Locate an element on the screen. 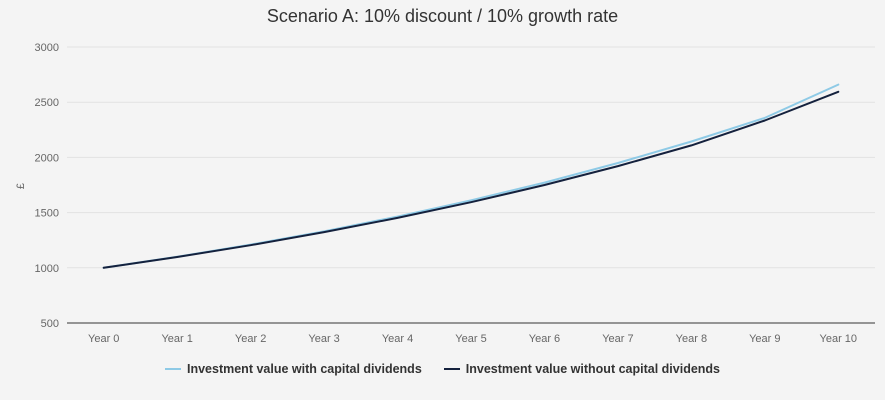  y-tick-label: 3000 is located at coordinates (47, 48).